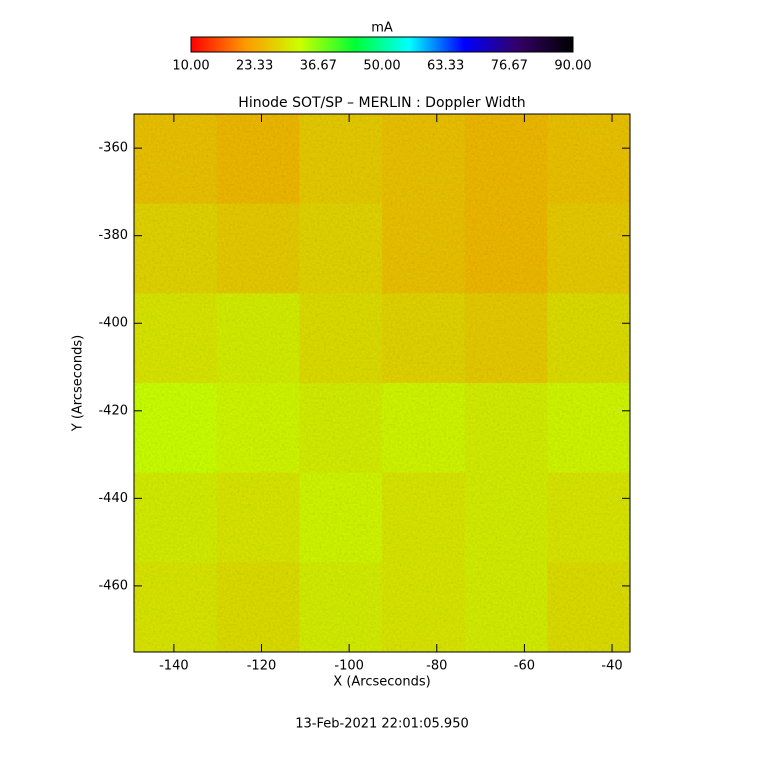 The height and width of the screenshot is (768, 764). I want to click on y-tick-label: -460, so click(113, 585).